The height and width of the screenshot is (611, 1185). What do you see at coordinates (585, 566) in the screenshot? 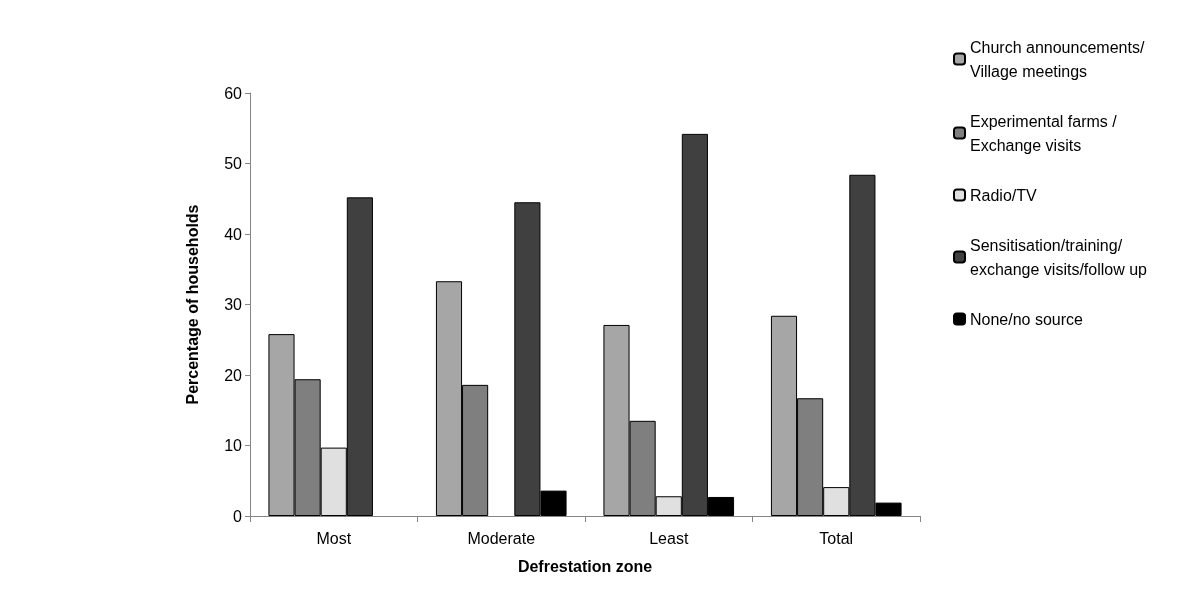
I see `x-axis-title: Defrestation zone` at bounding box center [585, 566].